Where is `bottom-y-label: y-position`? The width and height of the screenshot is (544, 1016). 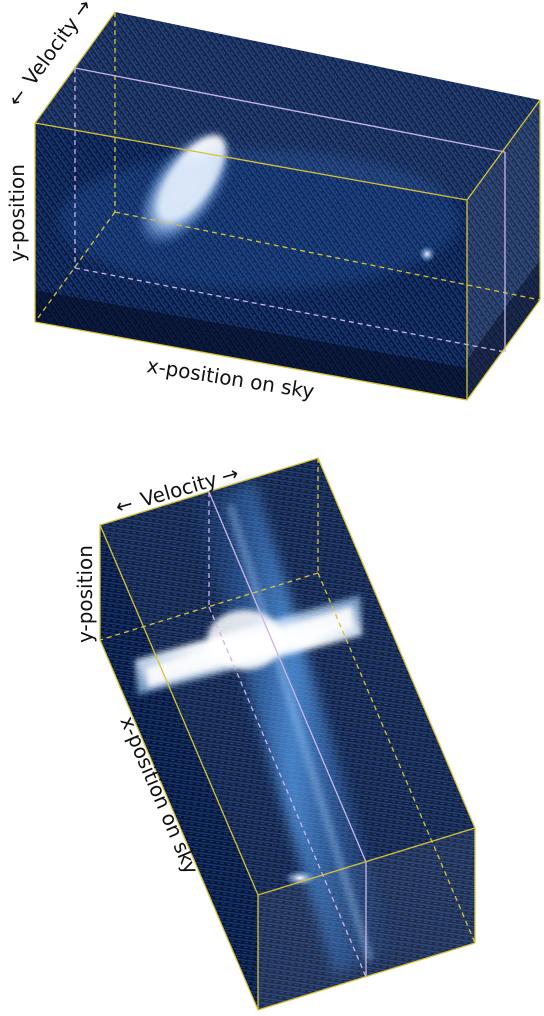
bottom-y-label: y-position is located at coordinates (85, 594).